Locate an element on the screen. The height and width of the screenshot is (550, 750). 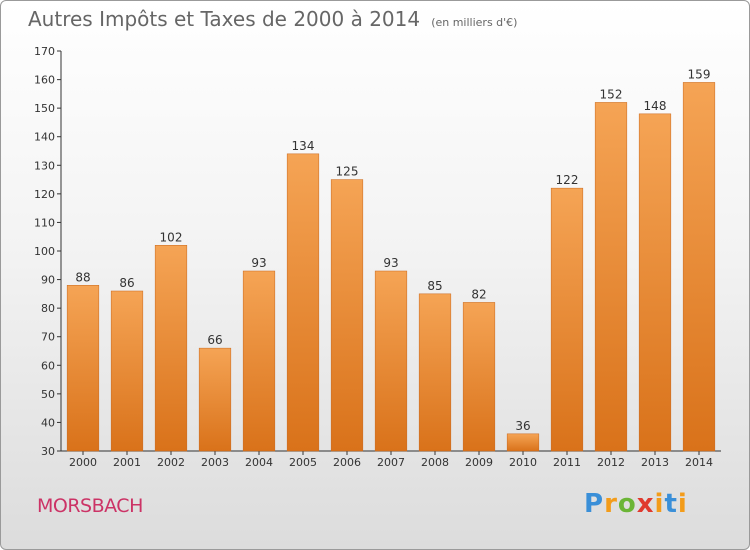
y-tick-label: 40 is located at coordinates (48, 422).